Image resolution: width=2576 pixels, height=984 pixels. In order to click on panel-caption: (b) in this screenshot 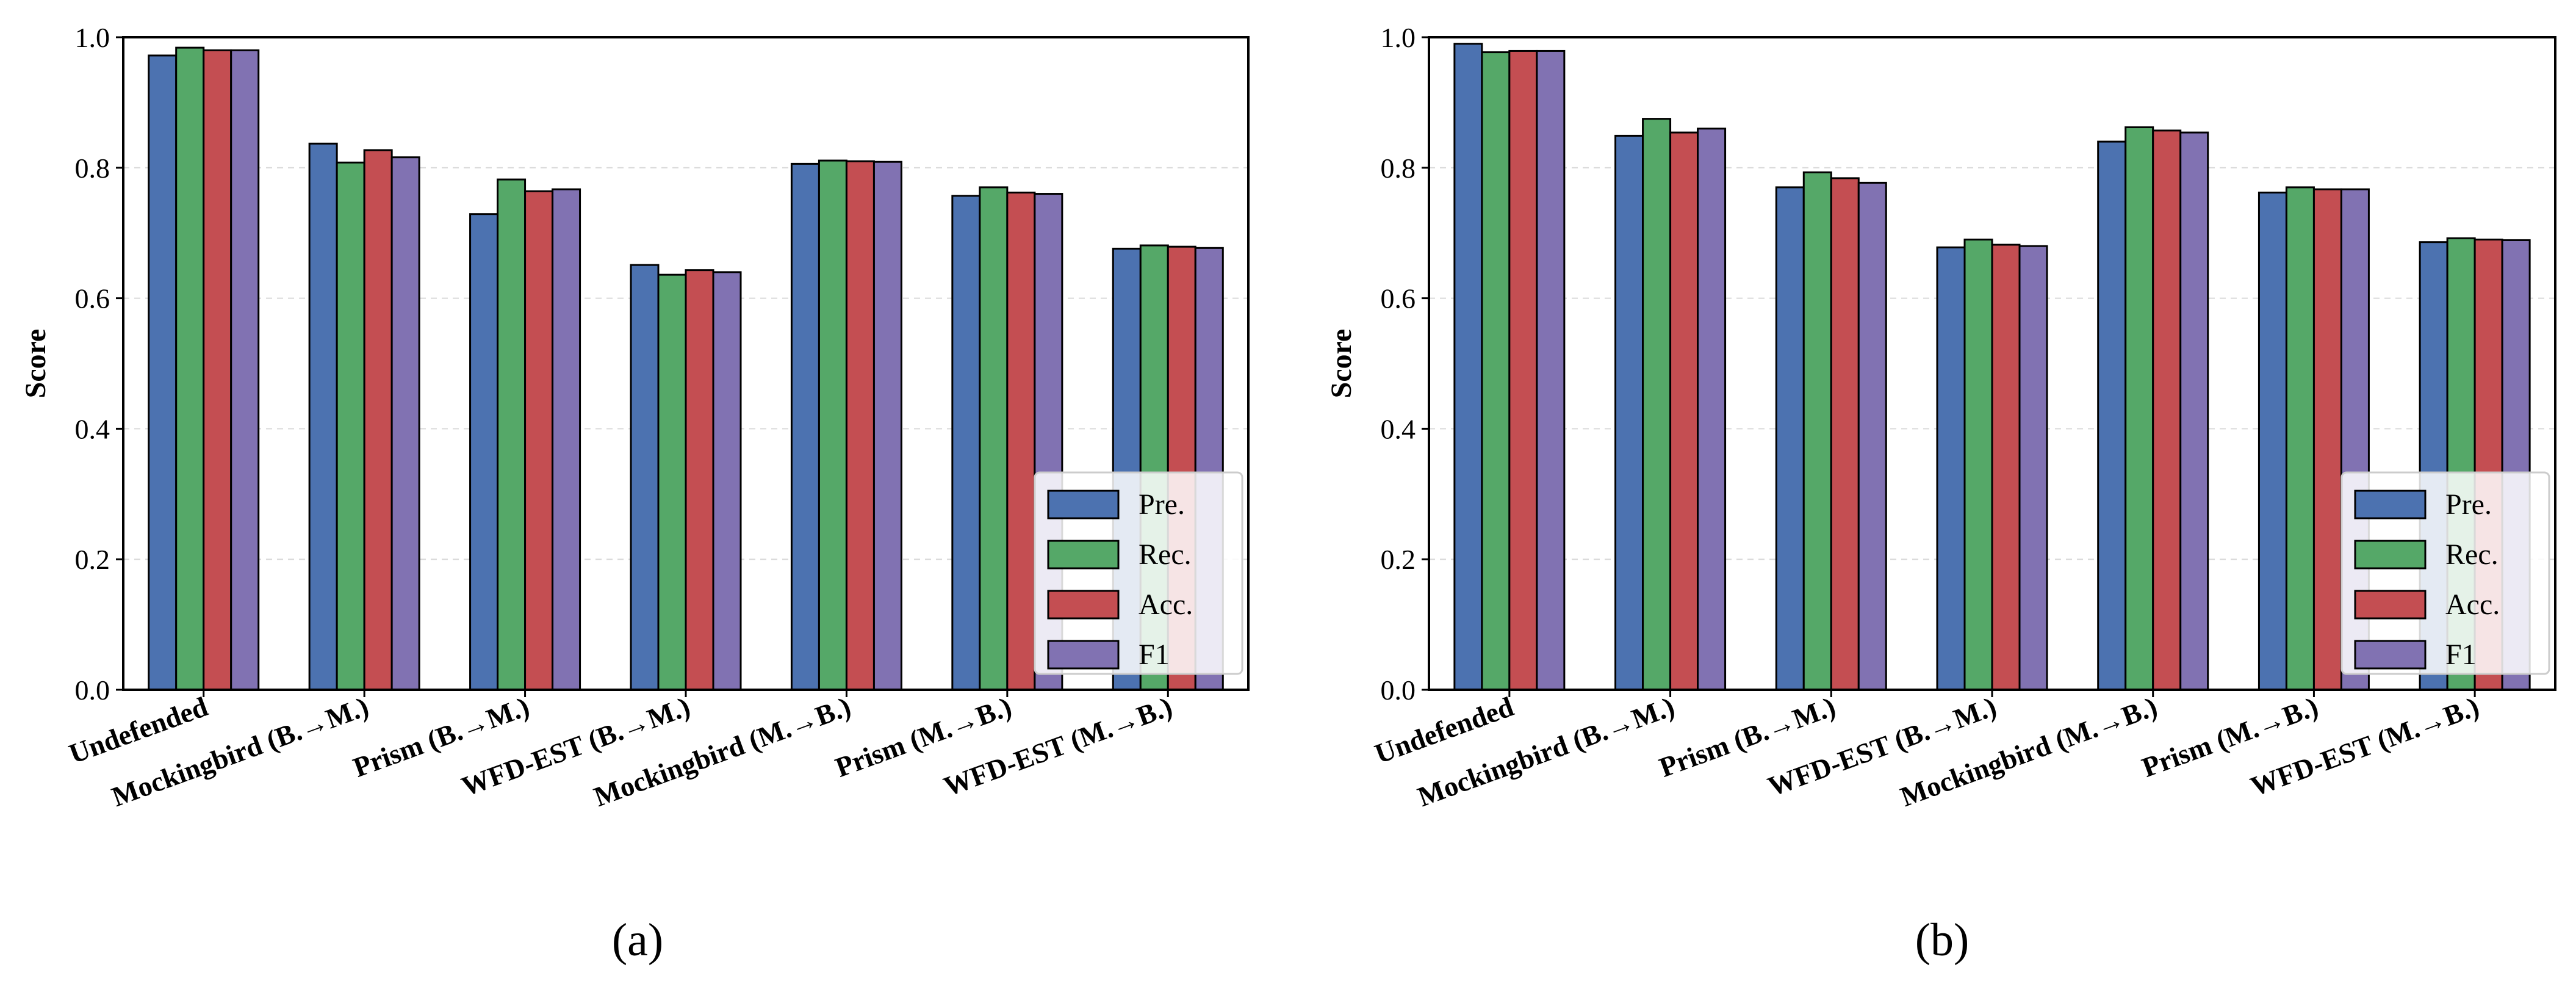, I will do `click(1942, 940)`.